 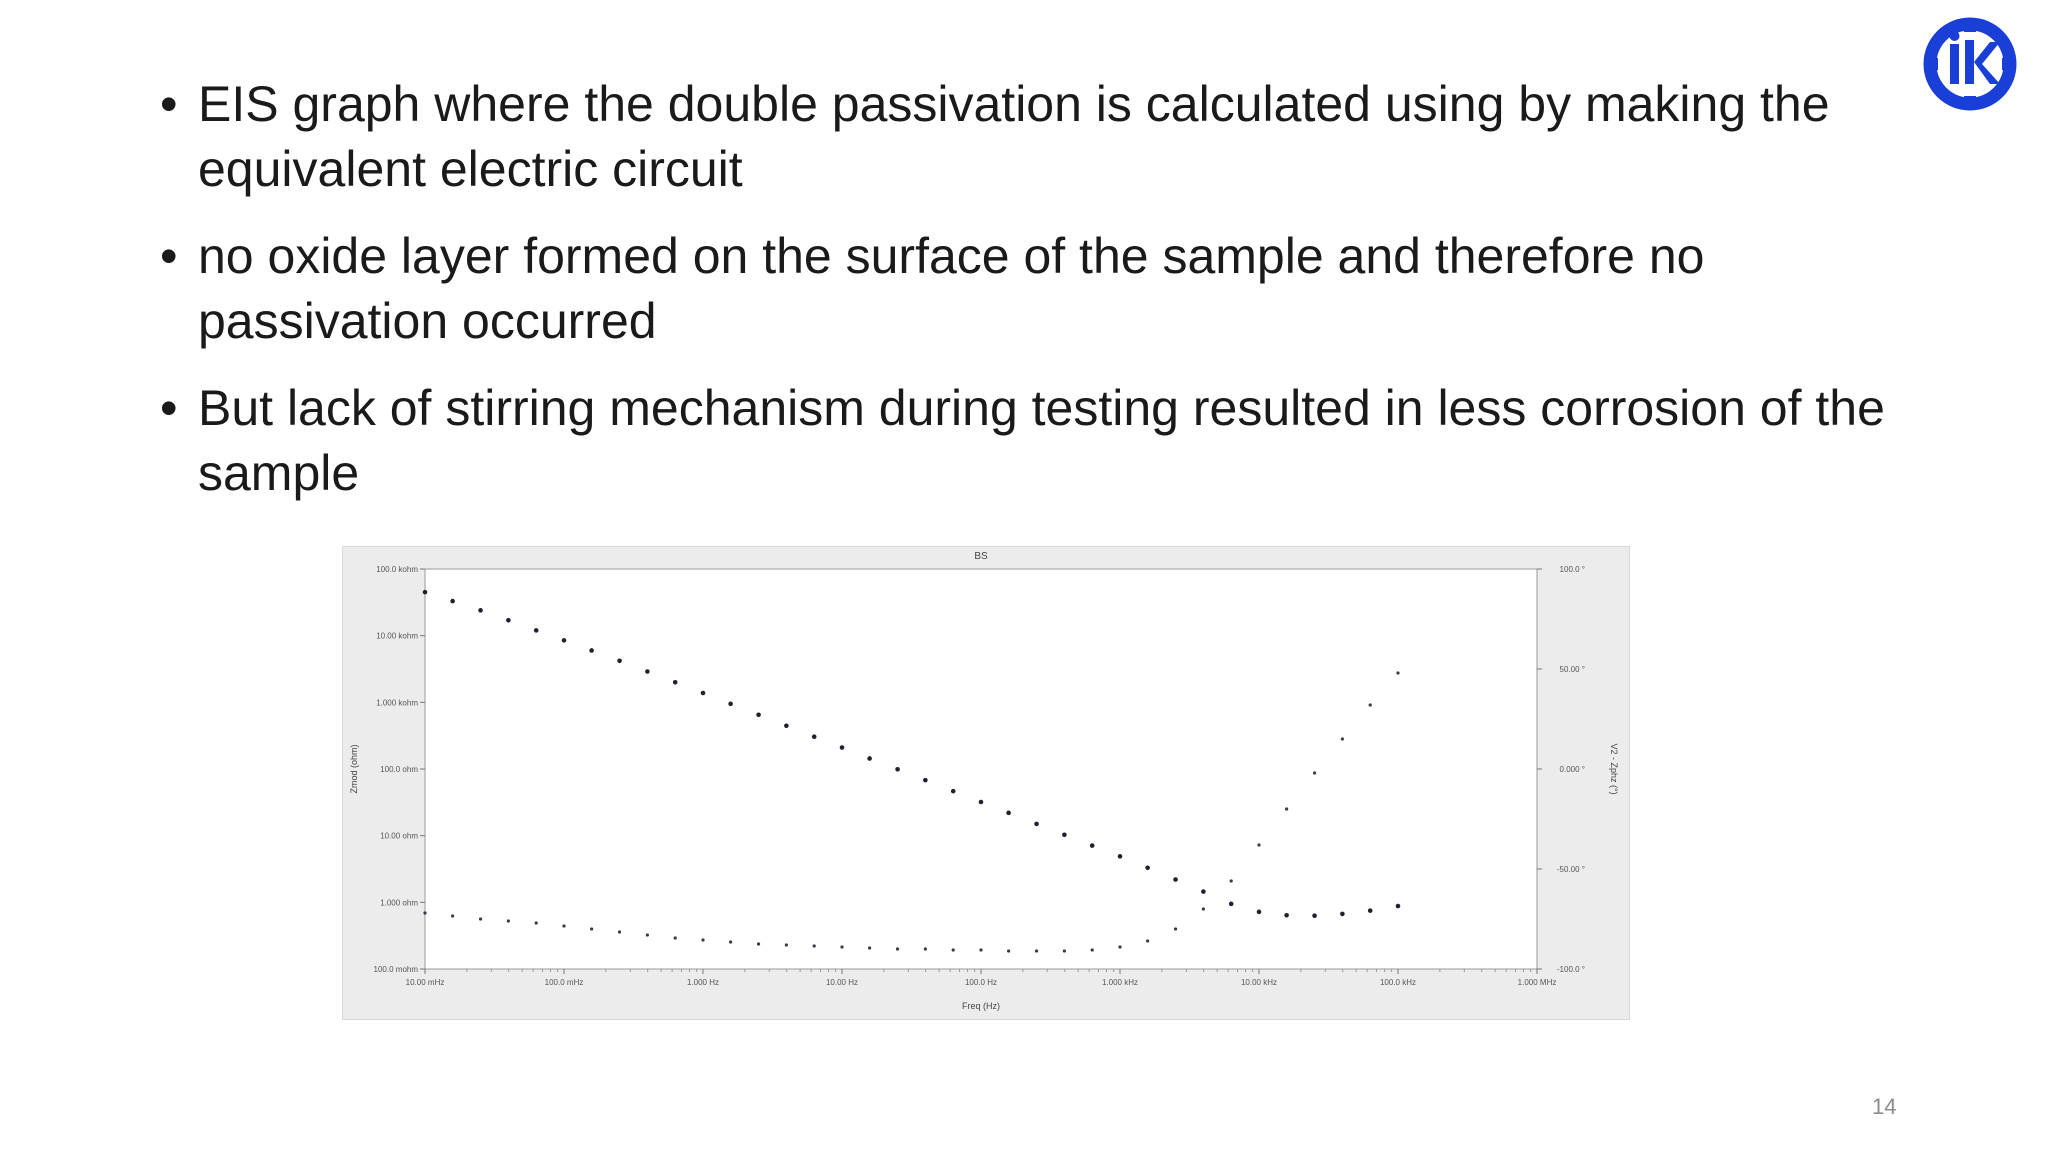 What do you see at coordinates (703, 982) in the screenshot?
I see `x-tick-label: 1.000 Hz` at bounding box center [703, 982].